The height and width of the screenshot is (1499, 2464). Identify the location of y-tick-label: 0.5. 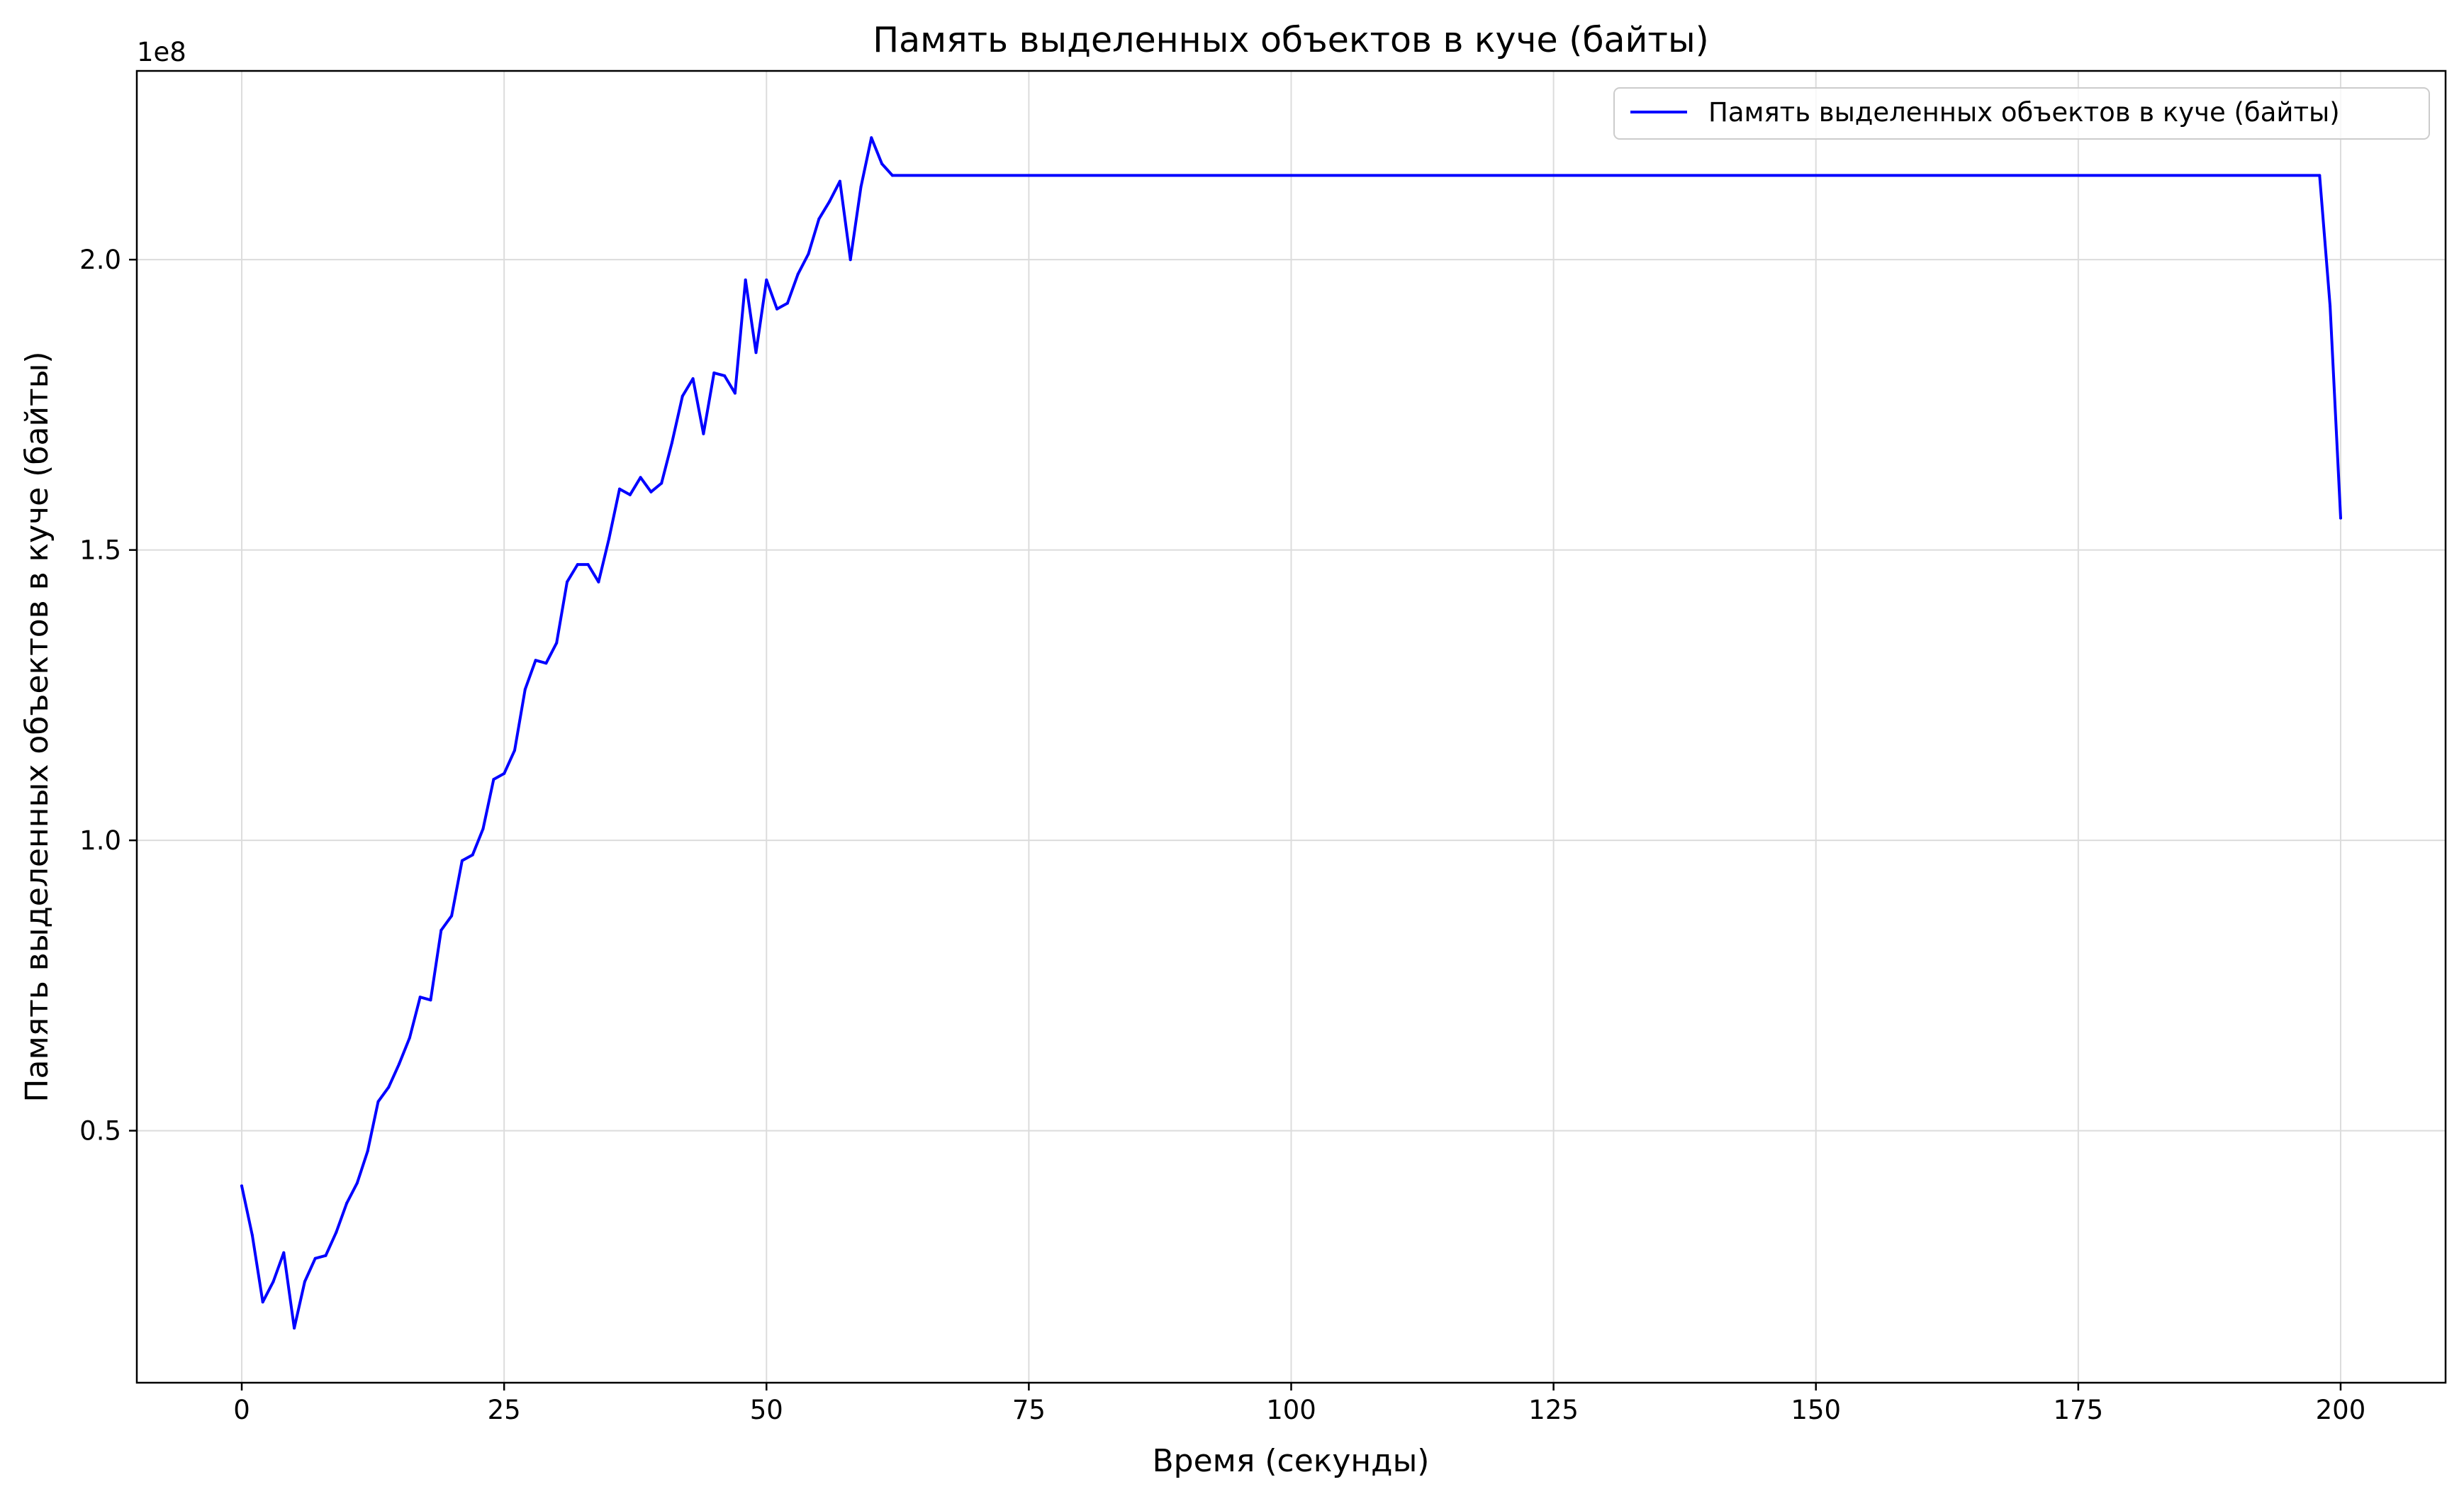
(100, 1131).